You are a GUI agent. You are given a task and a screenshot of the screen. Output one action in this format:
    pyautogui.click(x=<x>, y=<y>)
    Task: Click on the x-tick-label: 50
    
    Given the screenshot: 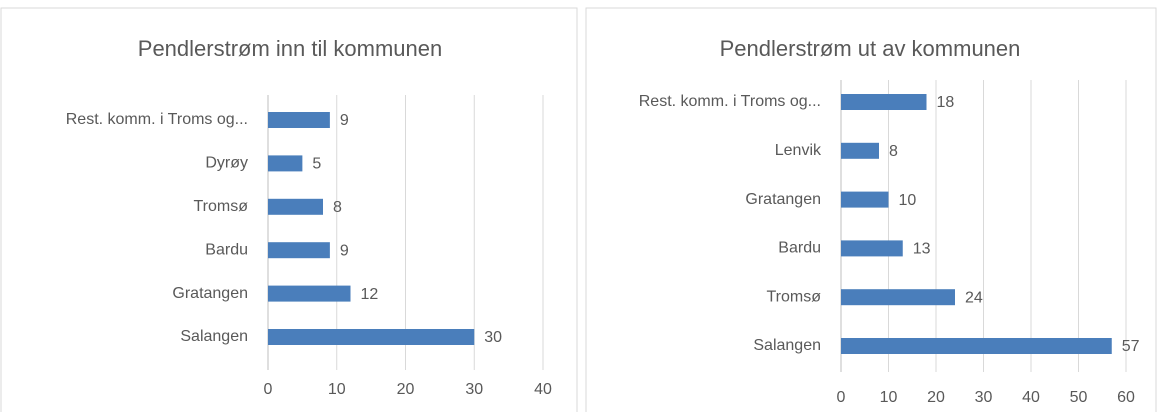 What is the action you would take?
    pyautogui.click(x=1079, y=397)
    